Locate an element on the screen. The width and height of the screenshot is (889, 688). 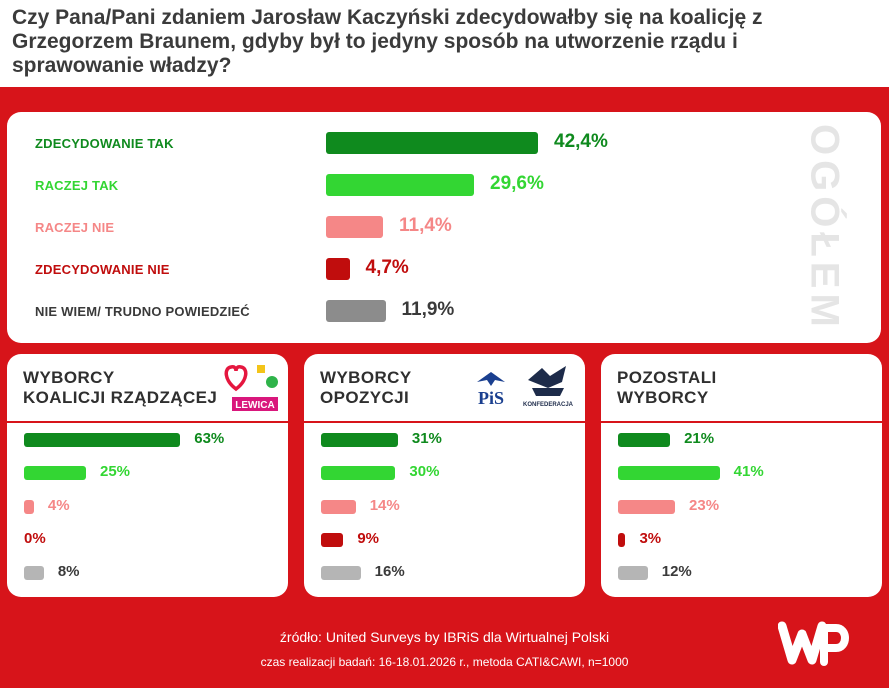
others-title: POZOSTALI WYBORCY is located at coordinates (667, 388).